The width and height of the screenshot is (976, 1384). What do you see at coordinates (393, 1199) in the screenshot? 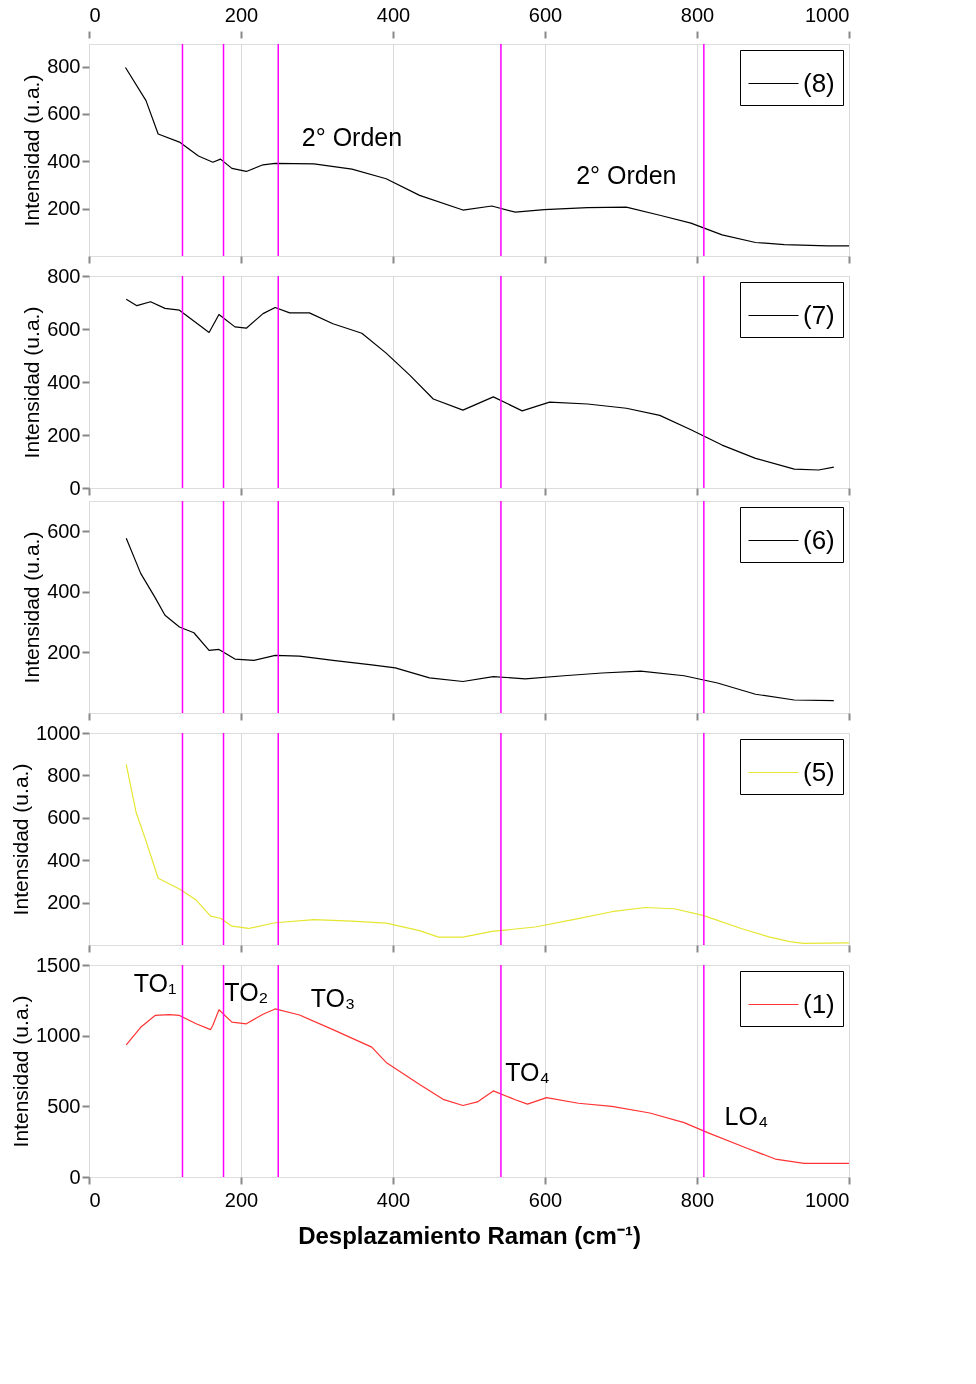
I see `x-tick-label: 400` at bounding box center [393, 1199].